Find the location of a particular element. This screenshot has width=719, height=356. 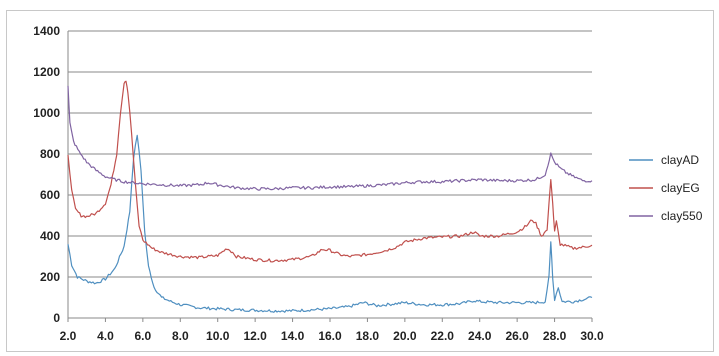

x-tick-label: 2.0 is located at coordinates (68, 336).